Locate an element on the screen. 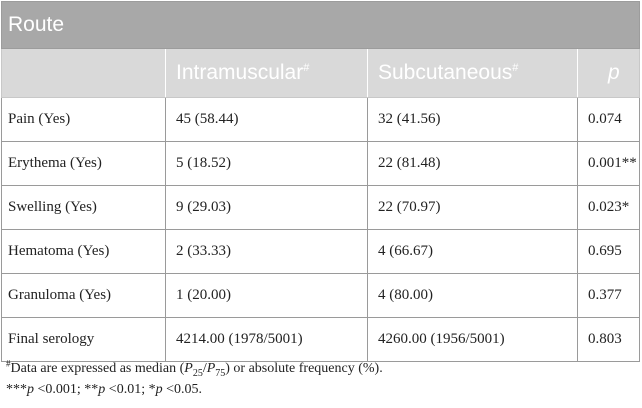 Image resolution: width=642 pixels, height=408 pixels. table-row: Pain (Yes) 45 (58.44) 32 (41.56) 0.074 is located at coordinates (321, 119).